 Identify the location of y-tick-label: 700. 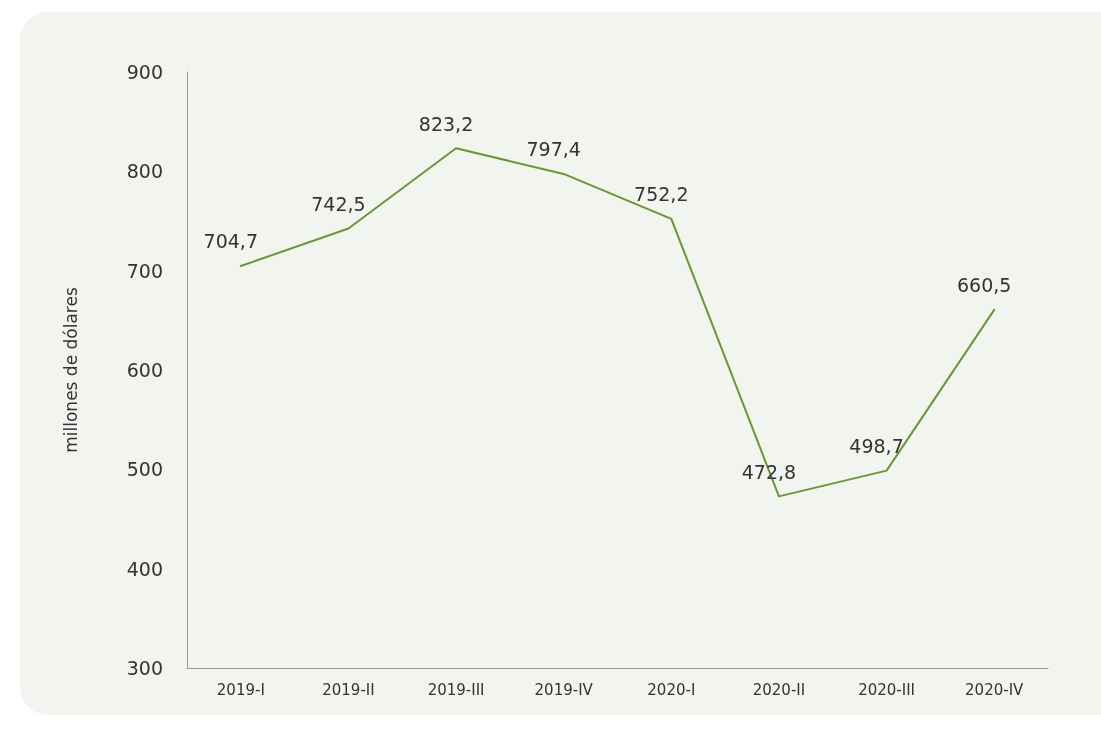
(144, 270).